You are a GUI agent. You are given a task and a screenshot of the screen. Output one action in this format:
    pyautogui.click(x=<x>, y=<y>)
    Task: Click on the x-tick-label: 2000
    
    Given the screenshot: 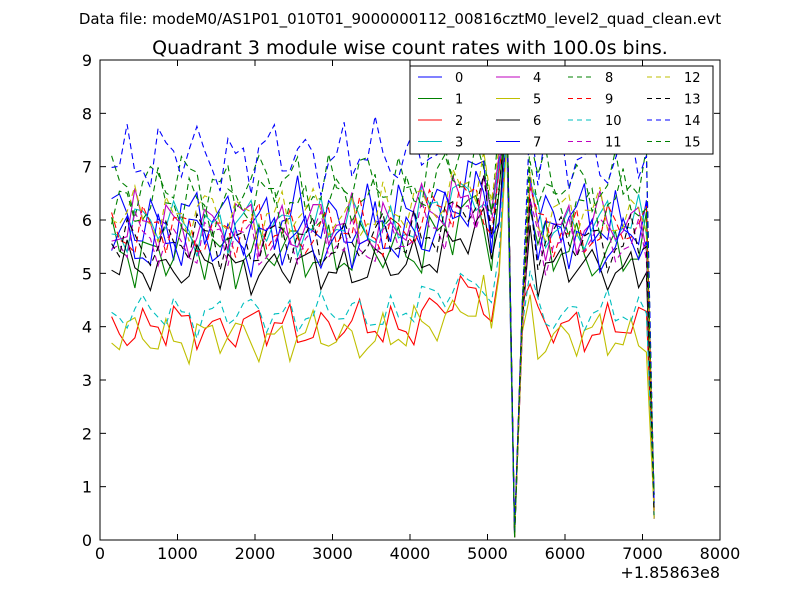 What is the action you would take?
    pyautogui.click(x=255, y=553)
    